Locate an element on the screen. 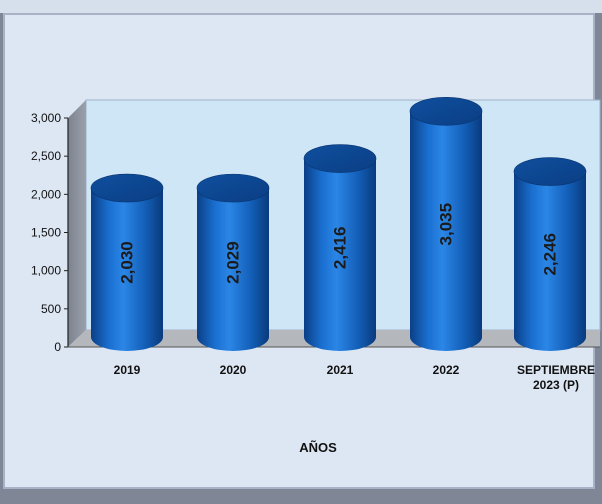 The height and width of the screenshot is (504, 602). bar-value-label: 2,246 is located at coordinates (549, 254).